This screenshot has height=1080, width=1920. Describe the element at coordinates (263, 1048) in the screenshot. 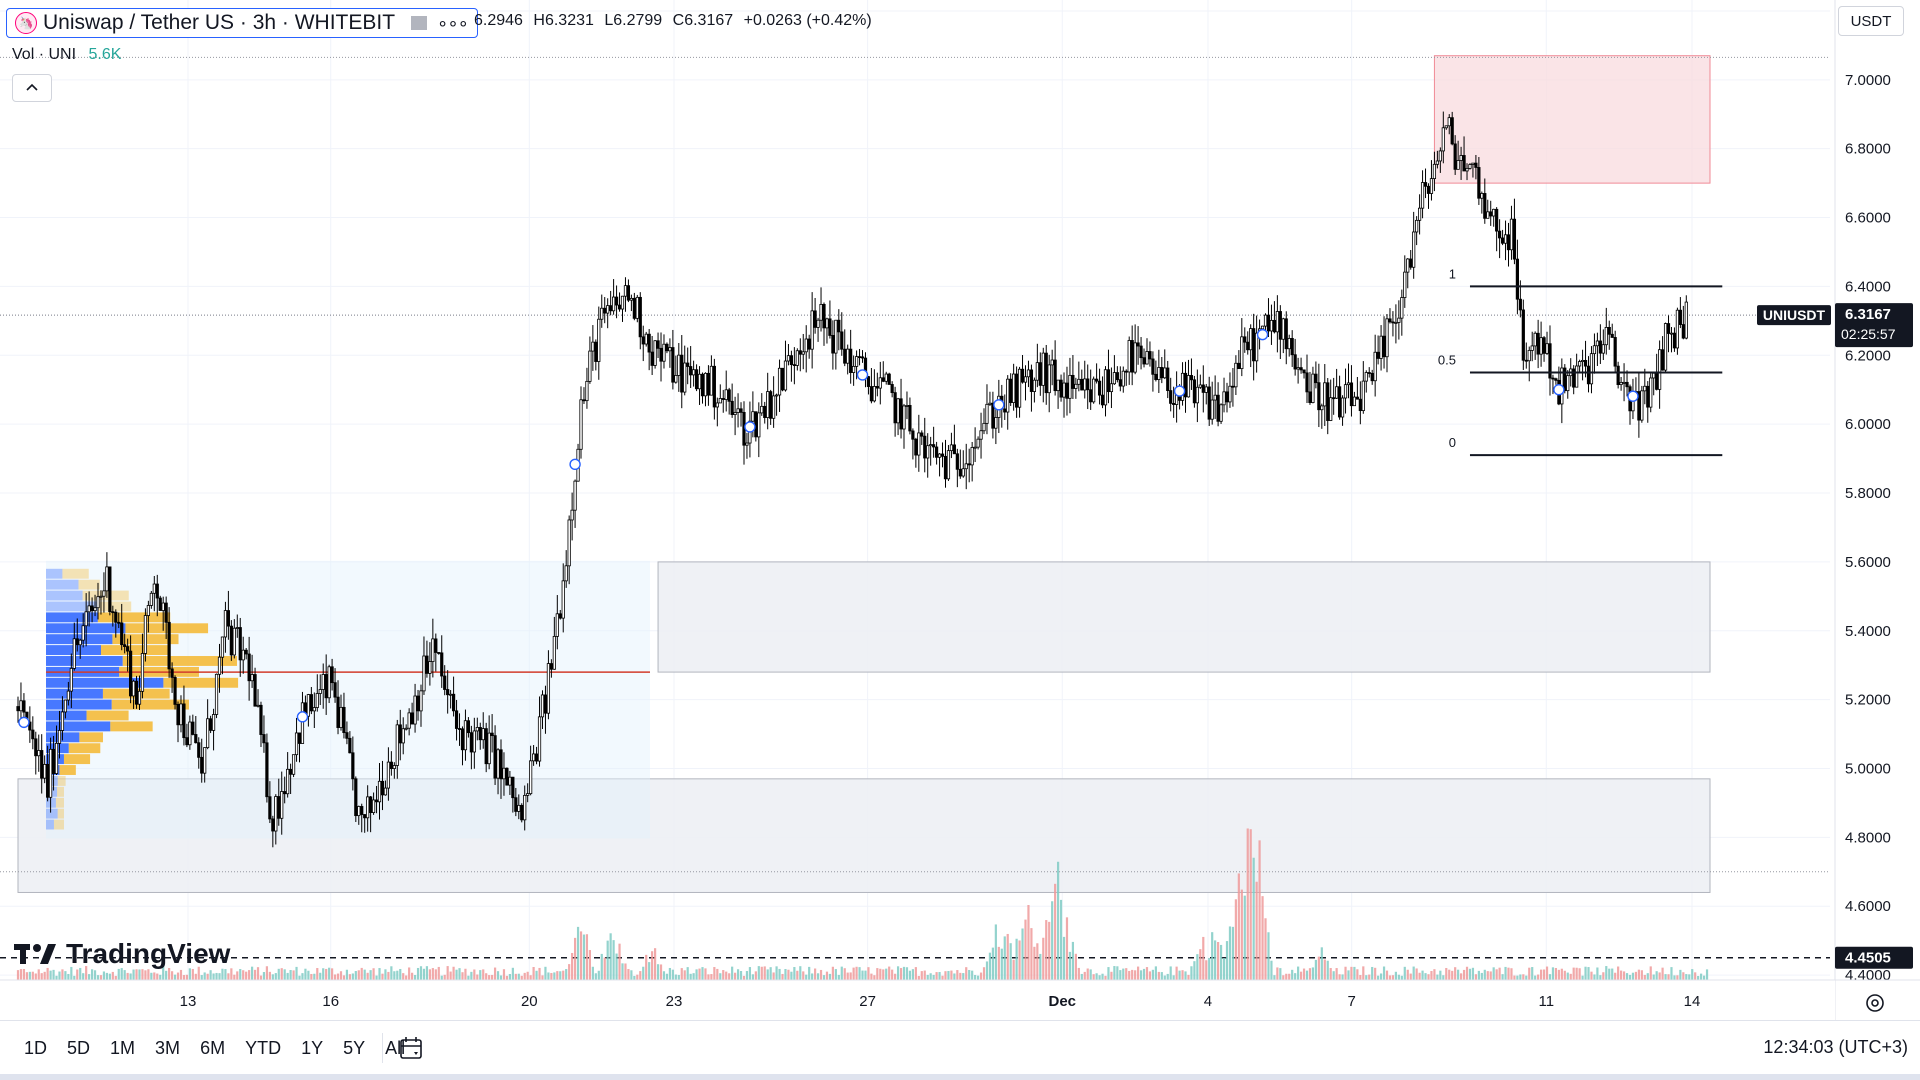

I see `range-button-ytd: YTD` at that location.